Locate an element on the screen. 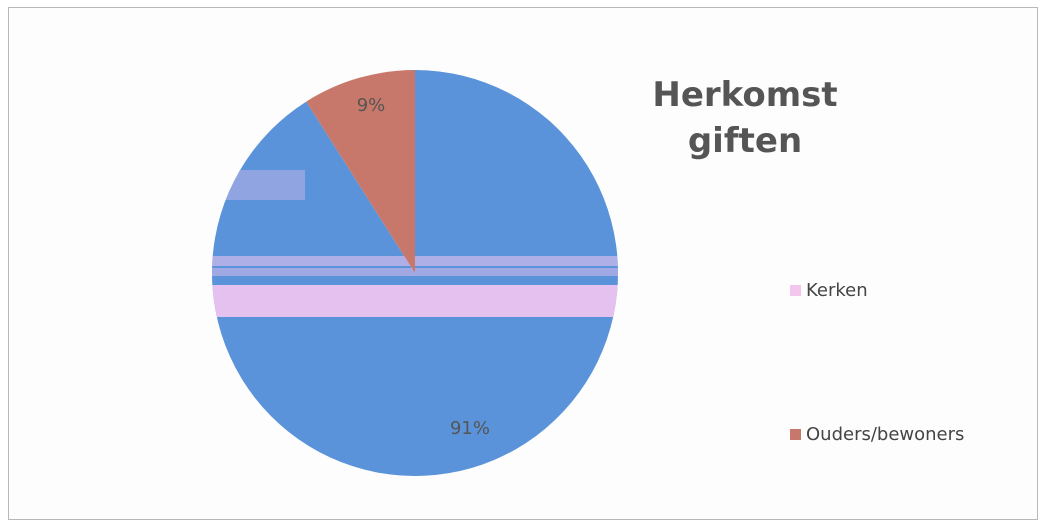 This screenshot has width=1047, height=528. chart-title-line-2: giften is located at coordinates (745, 141).